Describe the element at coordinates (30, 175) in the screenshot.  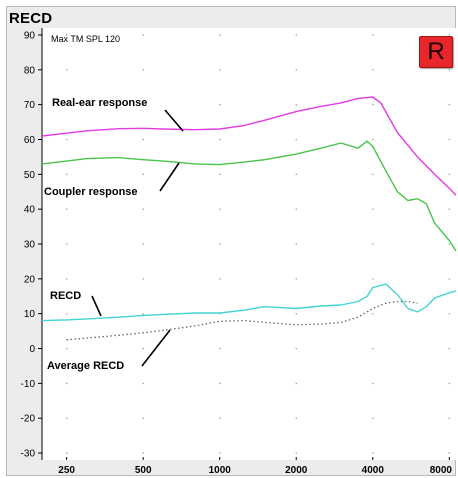
I see `y-tick-label: 50` at that location.